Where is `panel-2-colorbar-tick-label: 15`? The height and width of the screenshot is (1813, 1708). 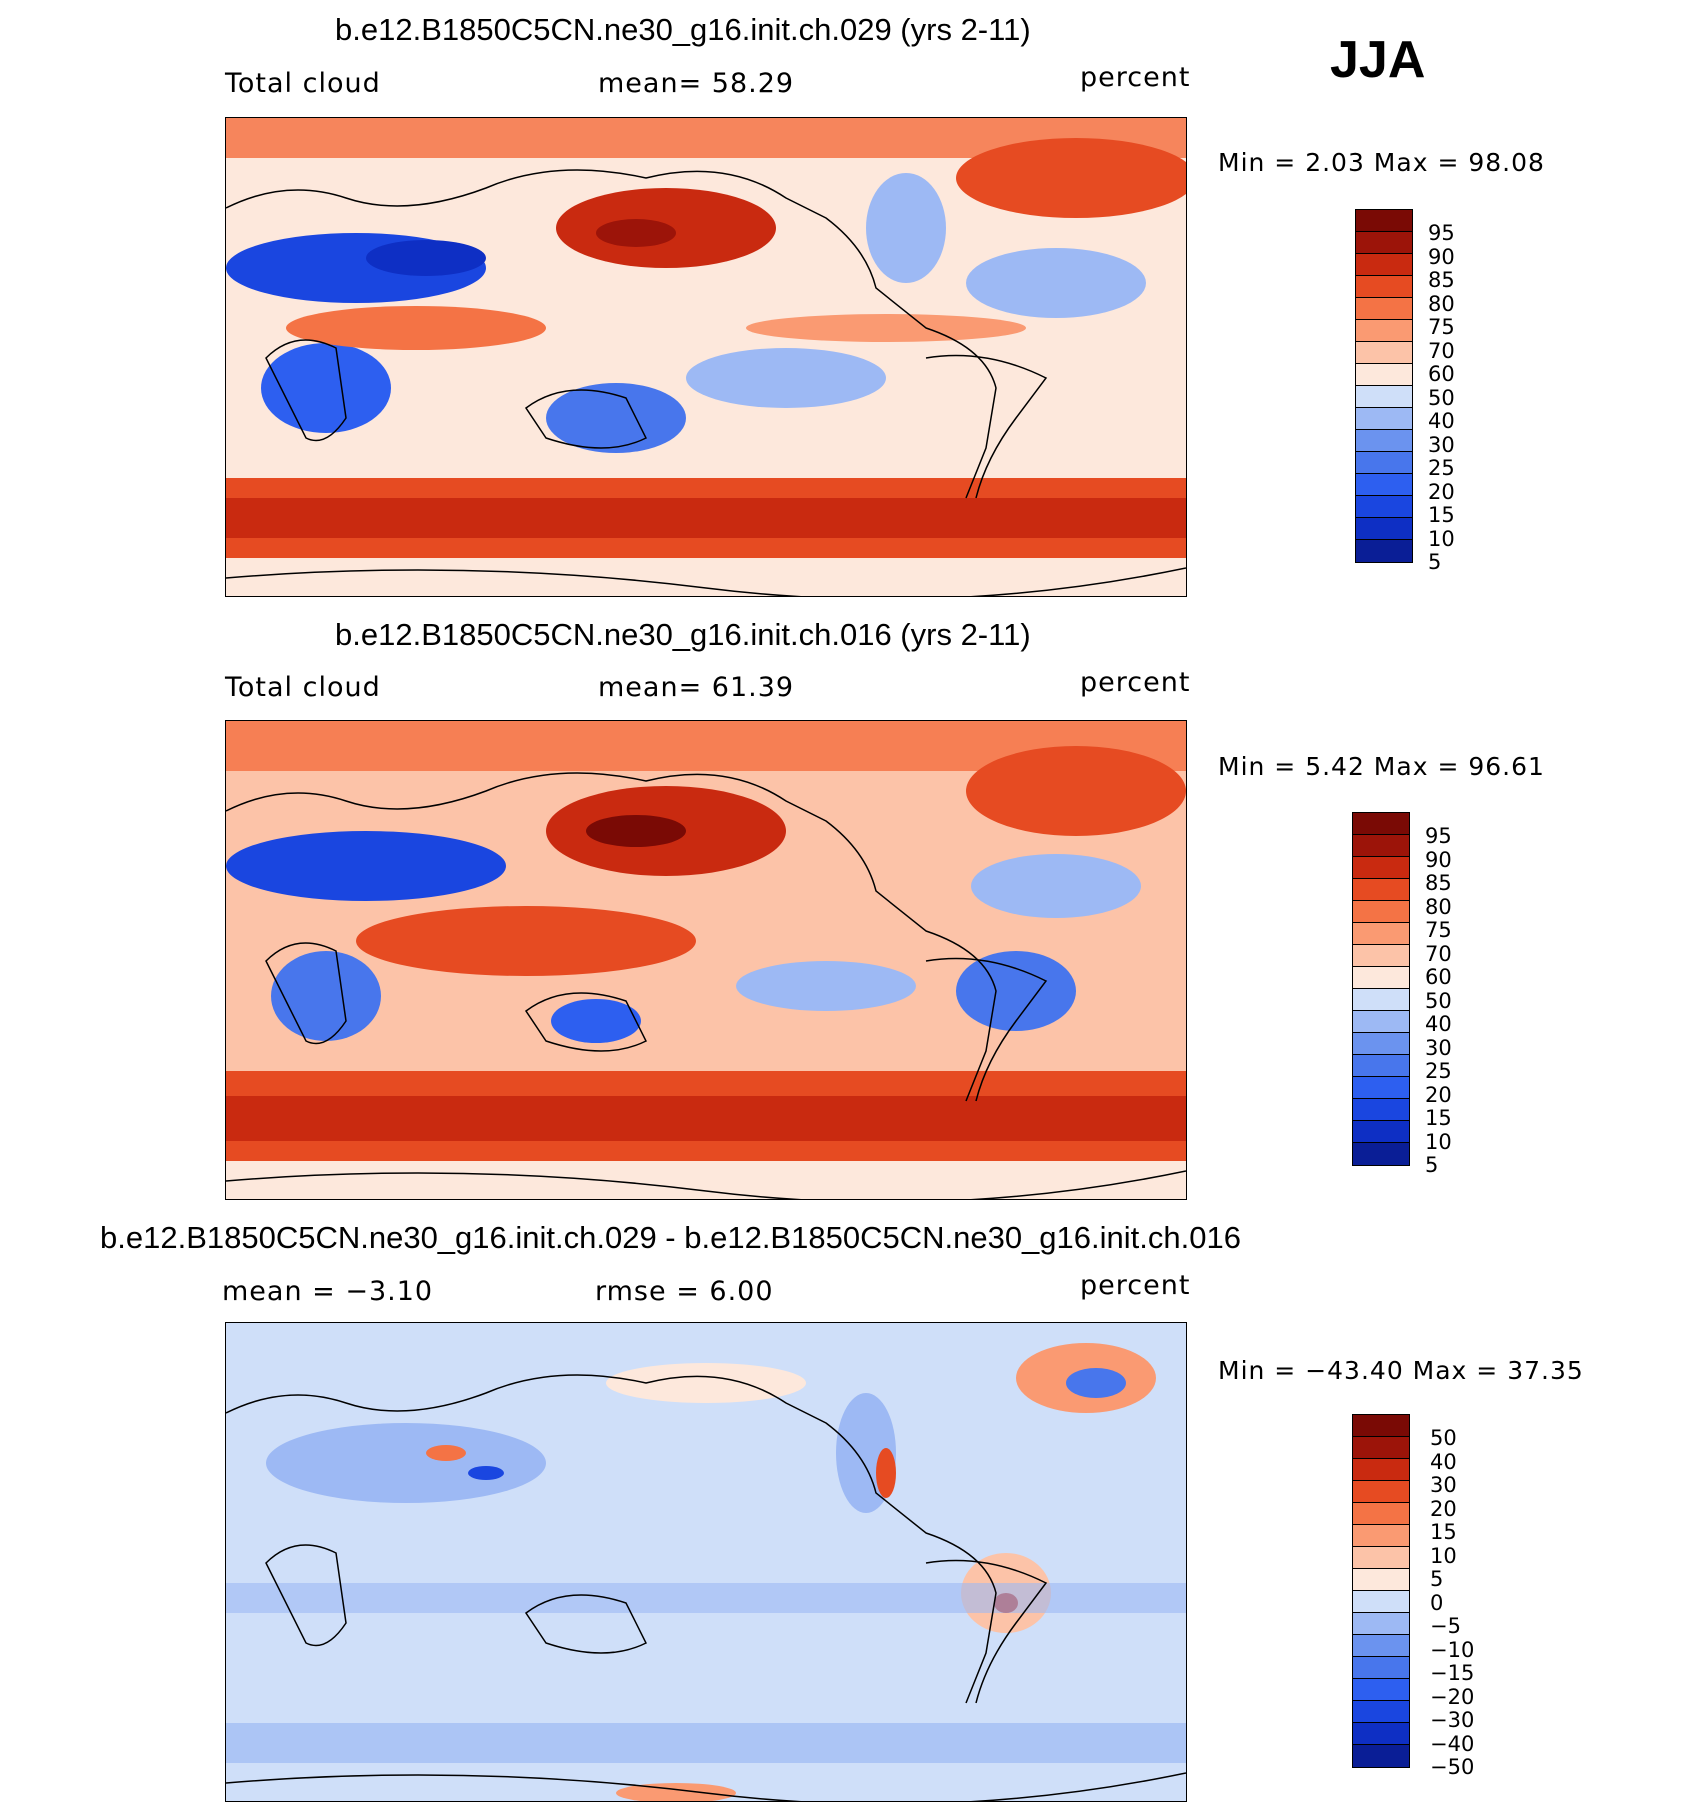 panel-2-colorbar-tick-label: 15 is located at coordinates (1438, 1118).